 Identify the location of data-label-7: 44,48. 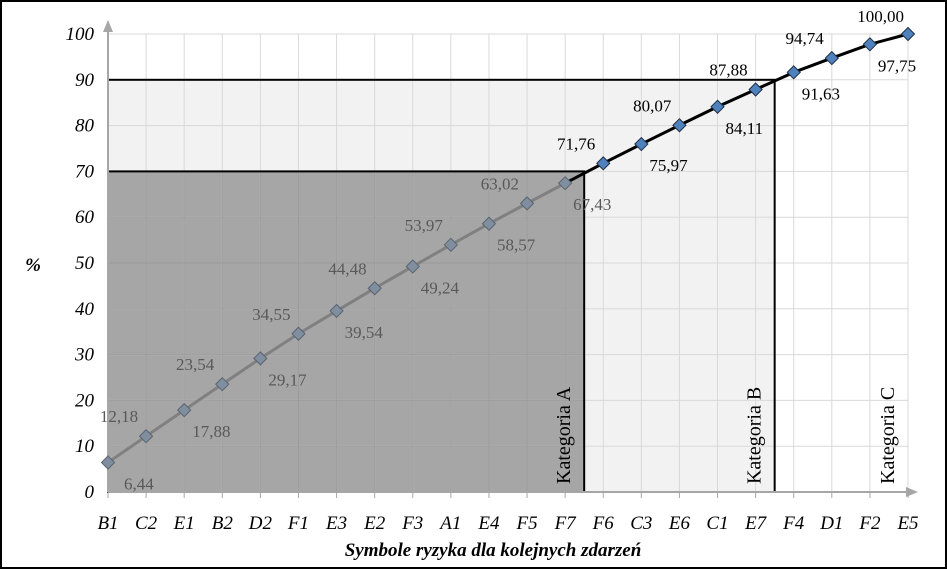
(347, 268).